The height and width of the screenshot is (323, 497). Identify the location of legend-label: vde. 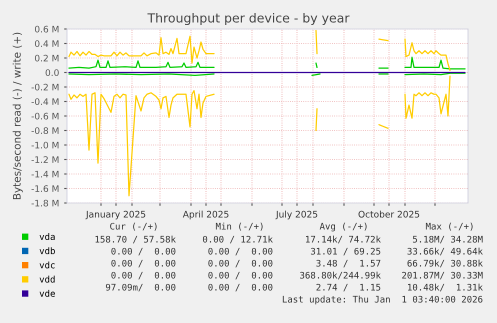
(47, 293).